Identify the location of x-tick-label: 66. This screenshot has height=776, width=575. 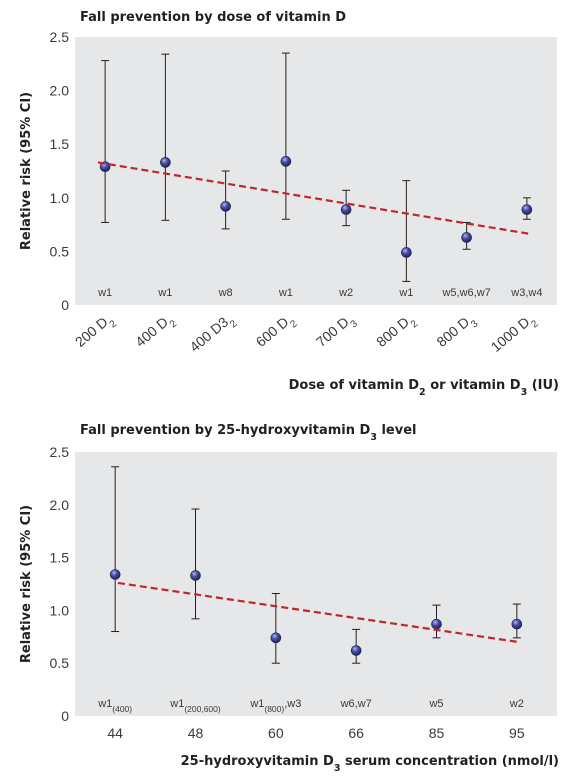
(356, 733).